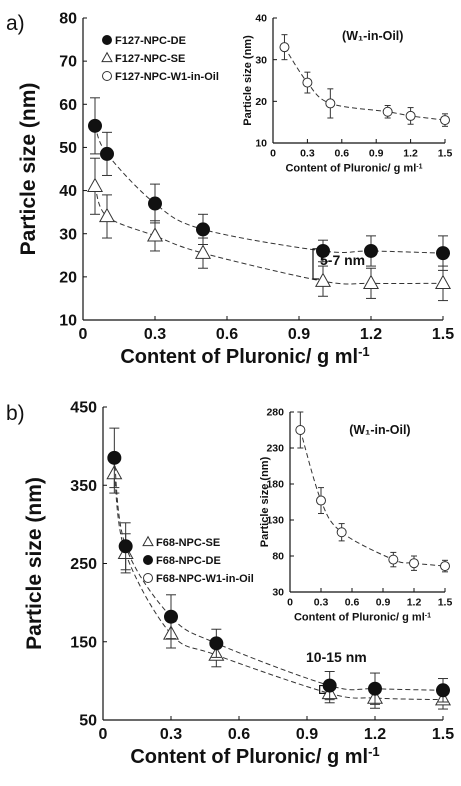 The image size is (461, 786). Describe the element at coordinates (275, 485) in the screenshot. I see `inset-y-tick-label: 180` at that location.